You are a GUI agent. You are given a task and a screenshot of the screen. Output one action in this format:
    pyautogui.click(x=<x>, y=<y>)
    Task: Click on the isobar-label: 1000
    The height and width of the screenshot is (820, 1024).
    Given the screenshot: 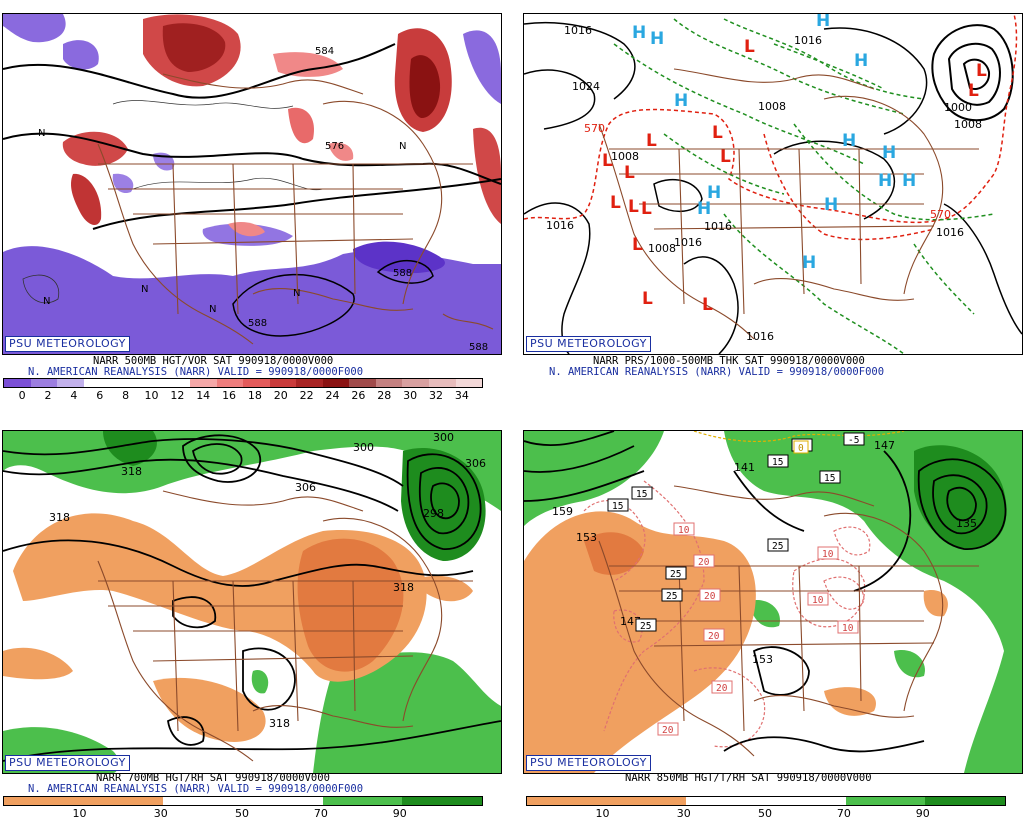 What is the action you would take?
    pyautogui.click(x=958, y=107)
    